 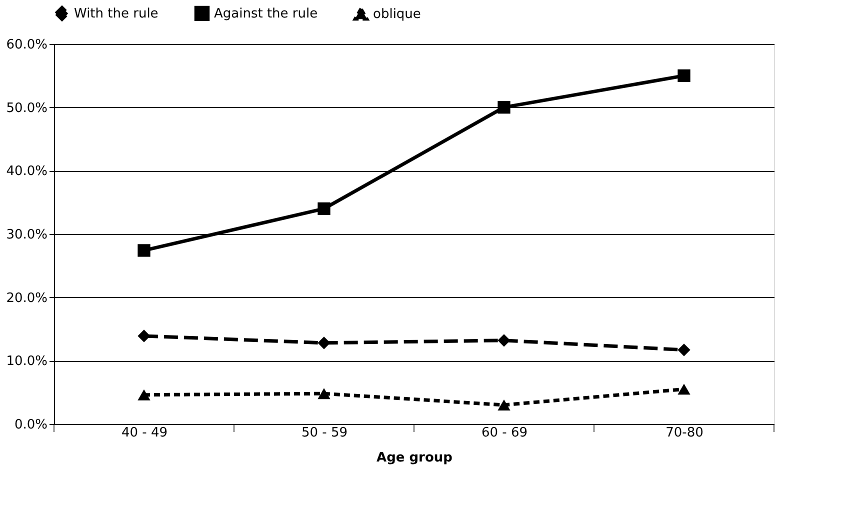 What do you see at coordinates (144, 433) in the screenshot?
I see `x-tick-label: 40 - 49` at bounding box center [144, 433].